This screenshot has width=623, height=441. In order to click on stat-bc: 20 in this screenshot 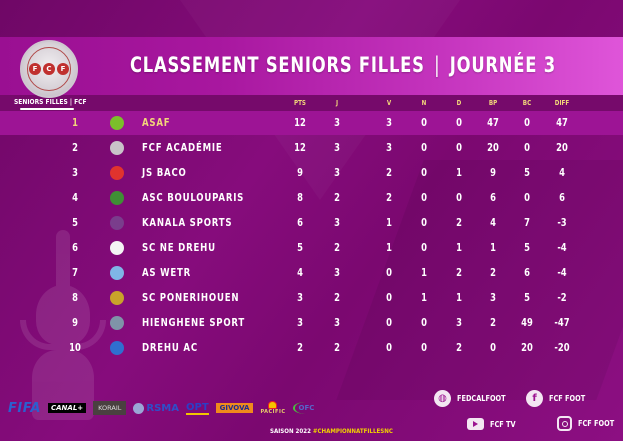, I will do `click(527, 348)`.